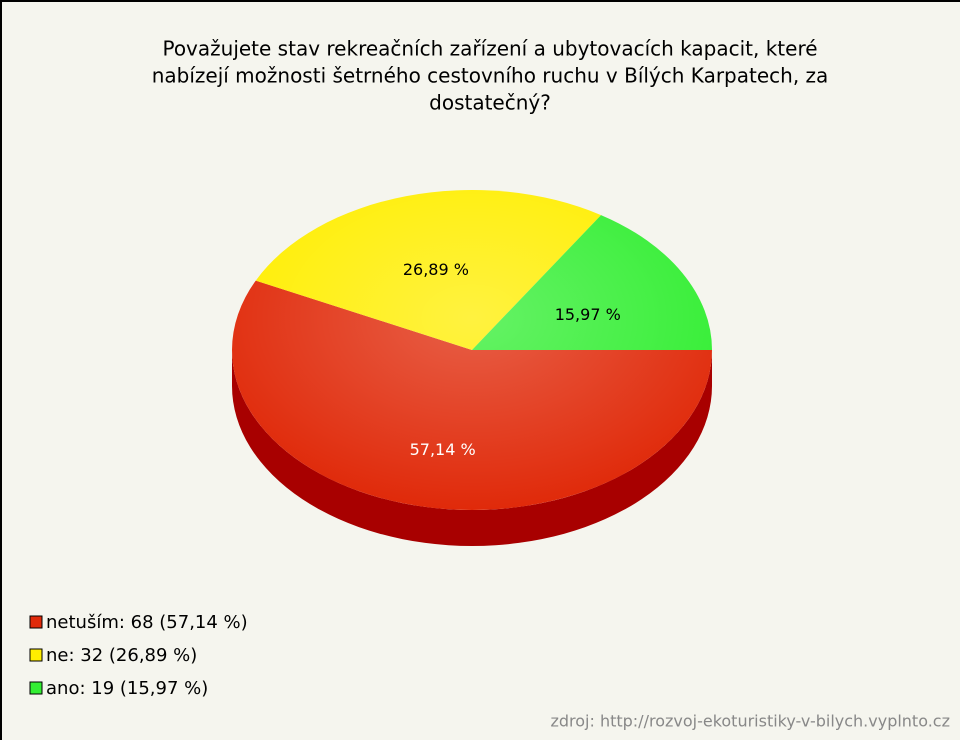 This screenshot has width=960, height=740. What do you see at coordinates (490, 103) in the screenshot?
I see `chart-title: dostatečný?` at bounding box center [490, 103].